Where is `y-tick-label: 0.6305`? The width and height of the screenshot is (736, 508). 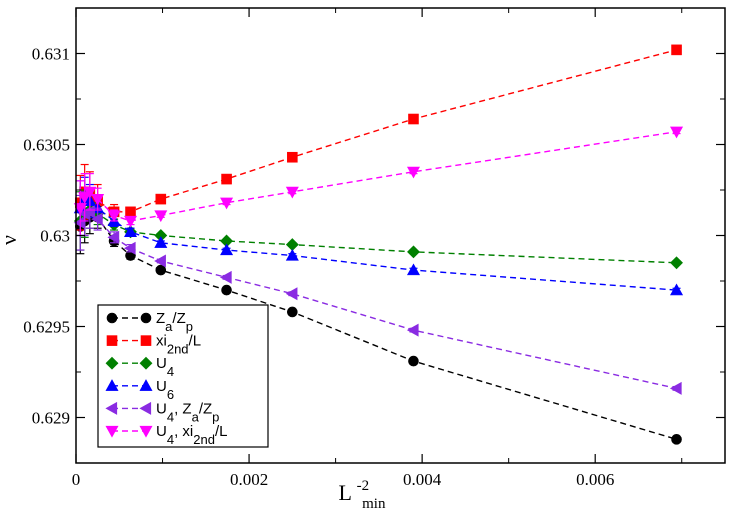
y-tick-label: 0.6305 is located at coordinates (46, 145).